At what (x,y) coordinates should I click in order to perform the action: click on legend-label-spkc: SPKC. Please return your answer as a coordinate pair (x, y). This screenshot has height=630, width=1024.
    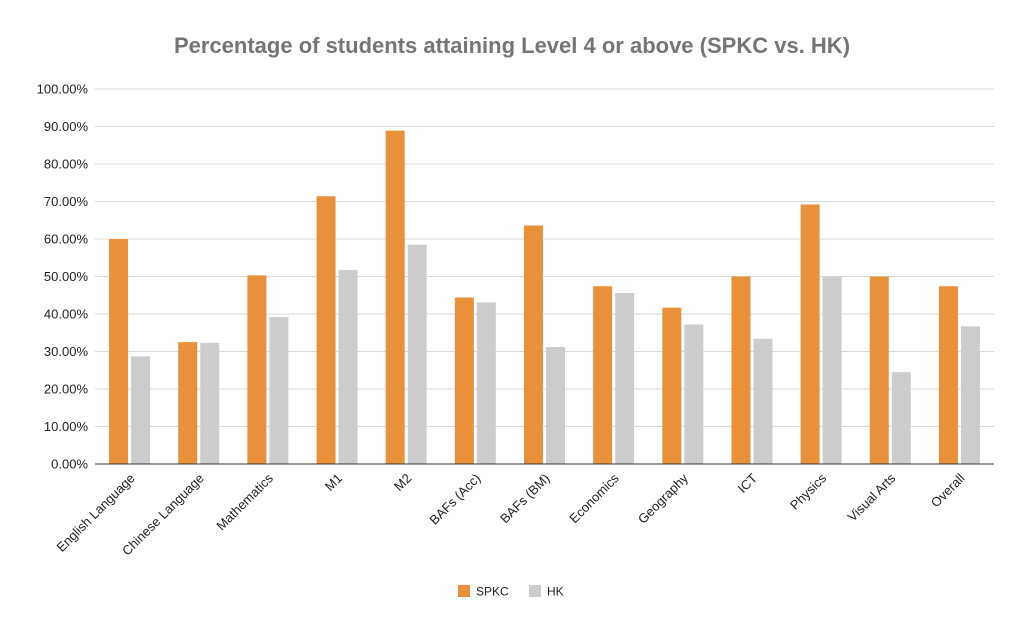
    Looking at the image, I should click on (492, 592).